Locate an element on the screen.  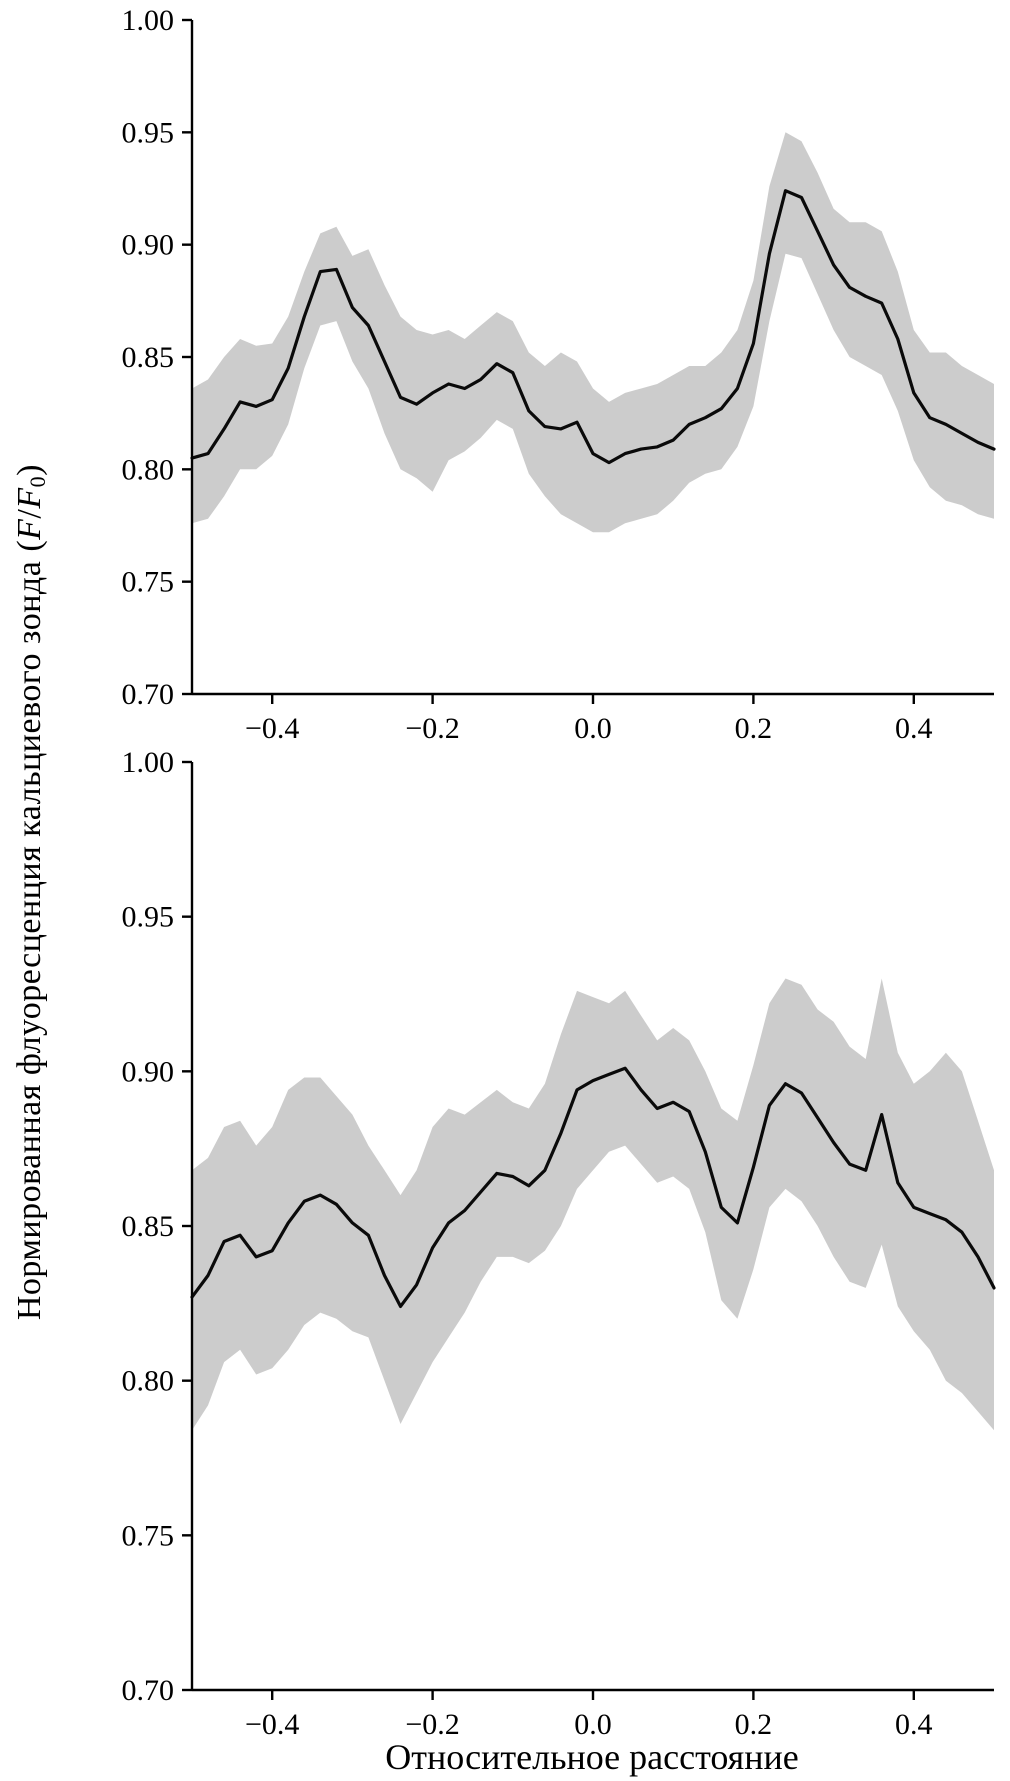
y-label-f-denominator: F is located at coordinates (30, 498).